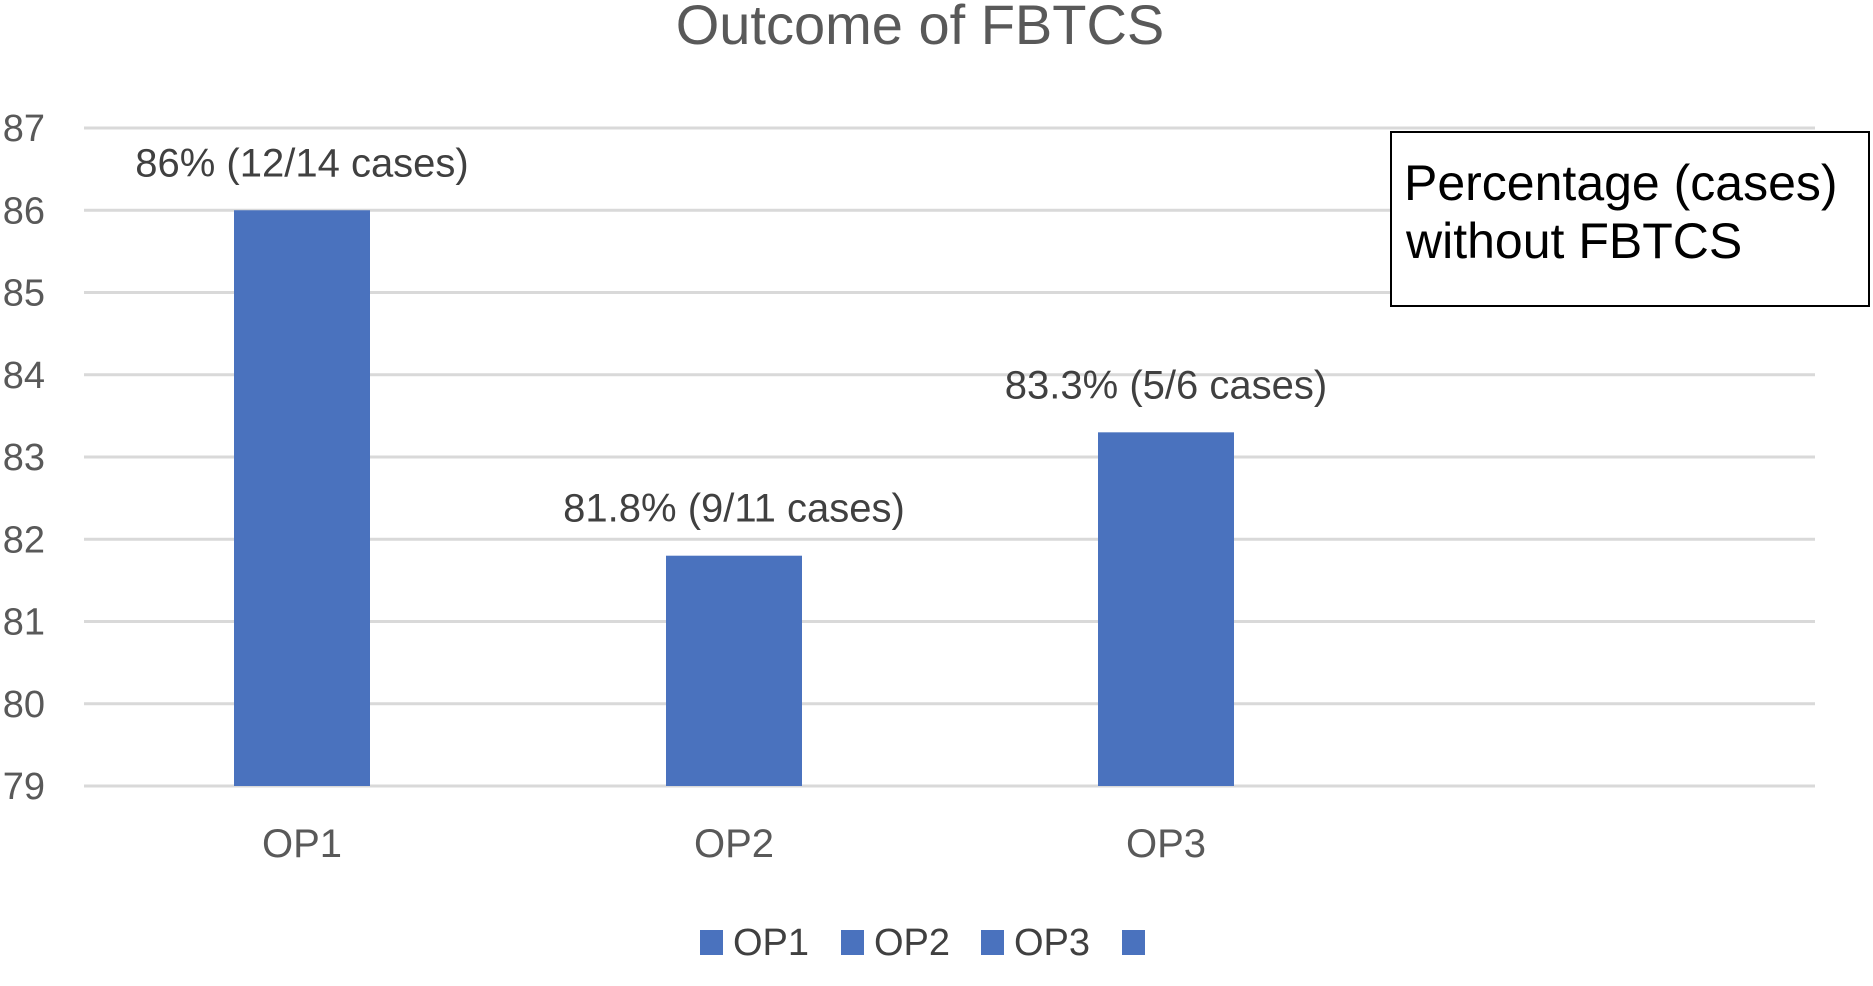  Describe the element at coordinates (1573, 241) in the screenshot. I see `annotation-line: without FBTCS` at that location.